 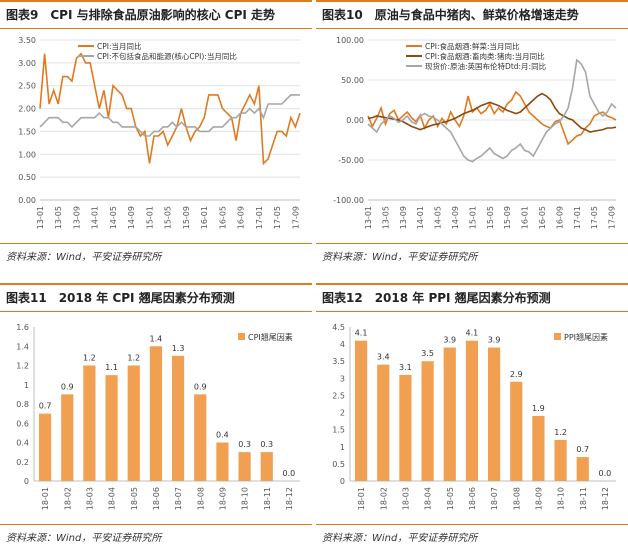 I want to click on chart-title: 图表12 2018 年 PPI 翘尾因素分布预测, so click(x=436, y=298).